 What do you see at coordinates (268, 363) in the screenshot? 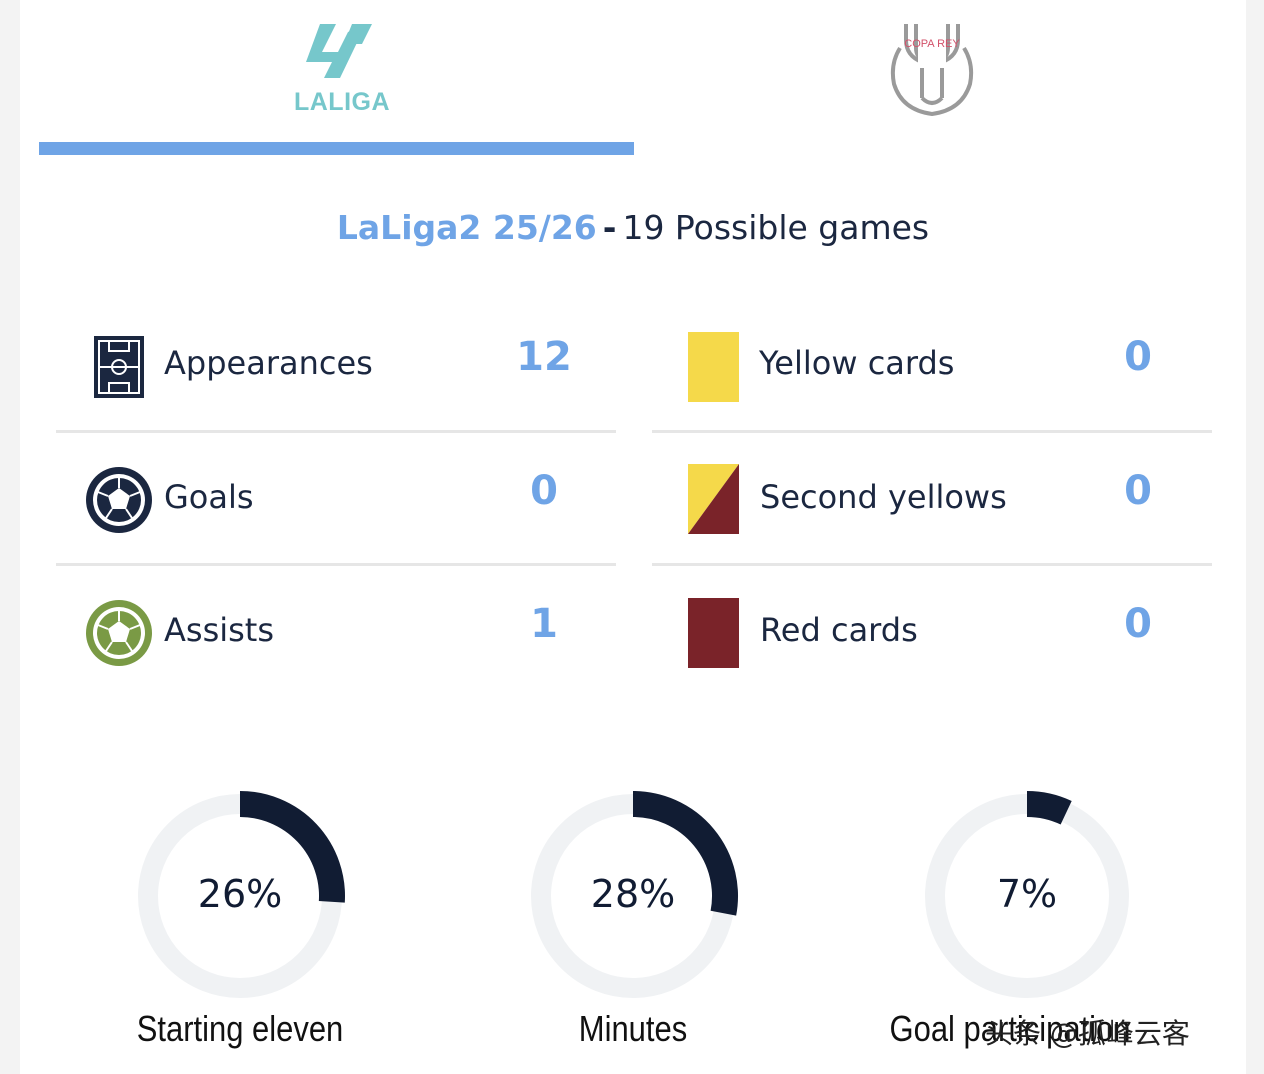
I see `stat-label: Appearances` at bounding box center [268, 363].